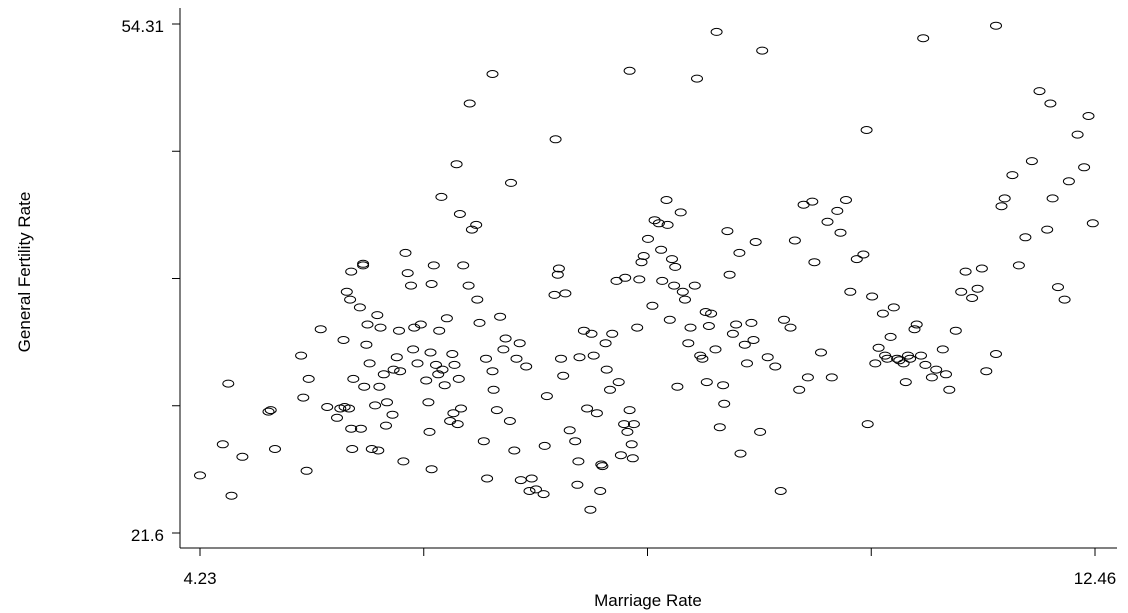 This screenshot has width=1128, height=613. Describe the element at coordinates (199, 578) in the screenshot. I see `x-tick-label-min: 4.23` at that location.